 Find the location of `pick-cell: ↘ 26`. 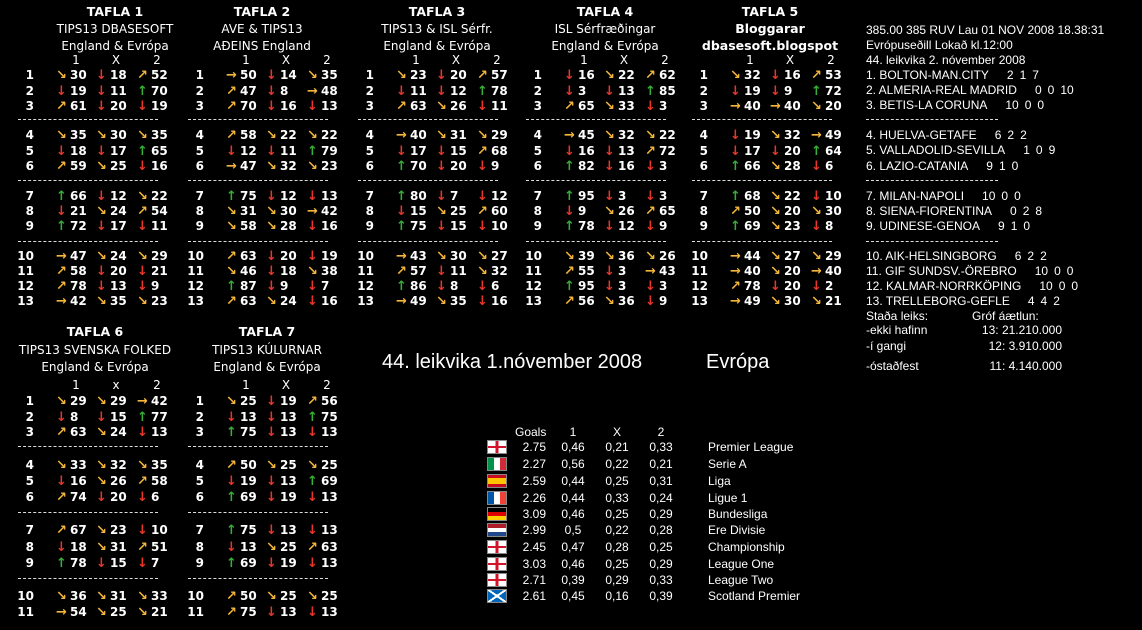

pick-cell: ↘ 26 is located at coordinates (619, 211).